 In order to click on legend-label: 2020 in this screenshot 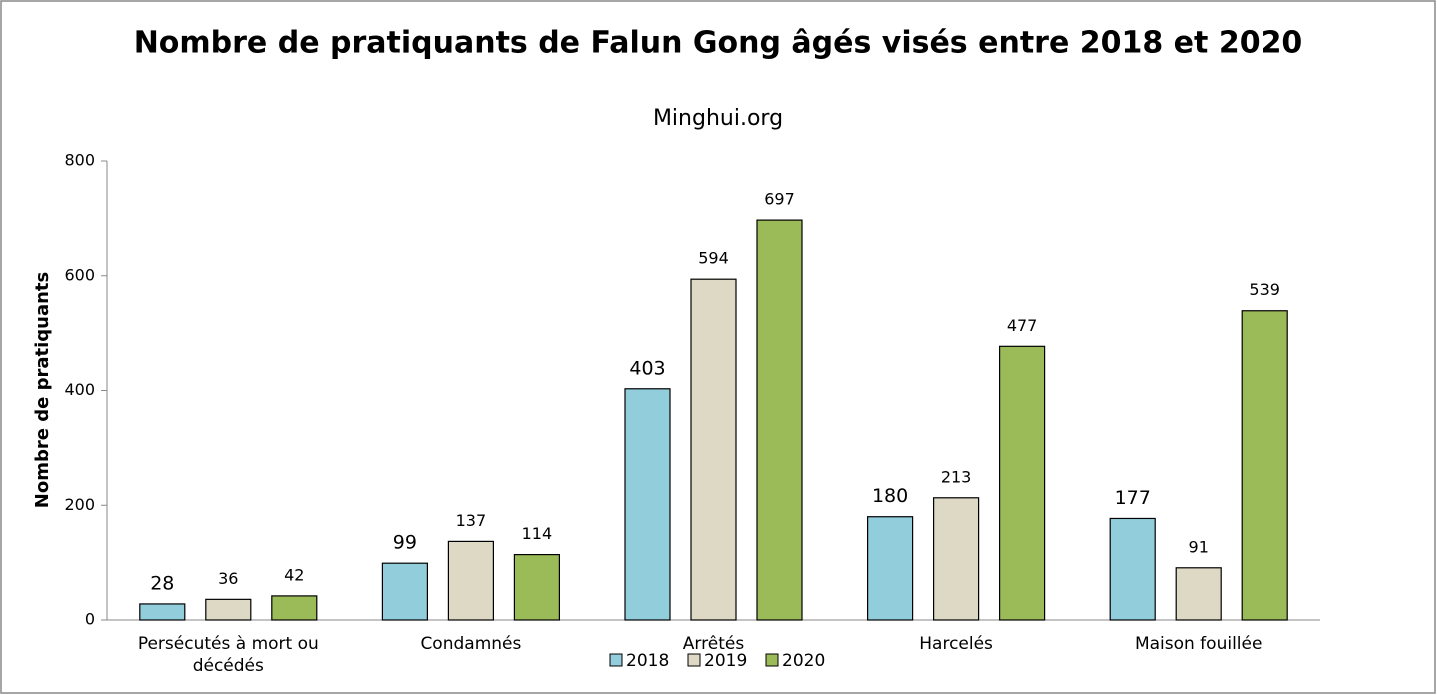, I will do `click(803, 661)`.